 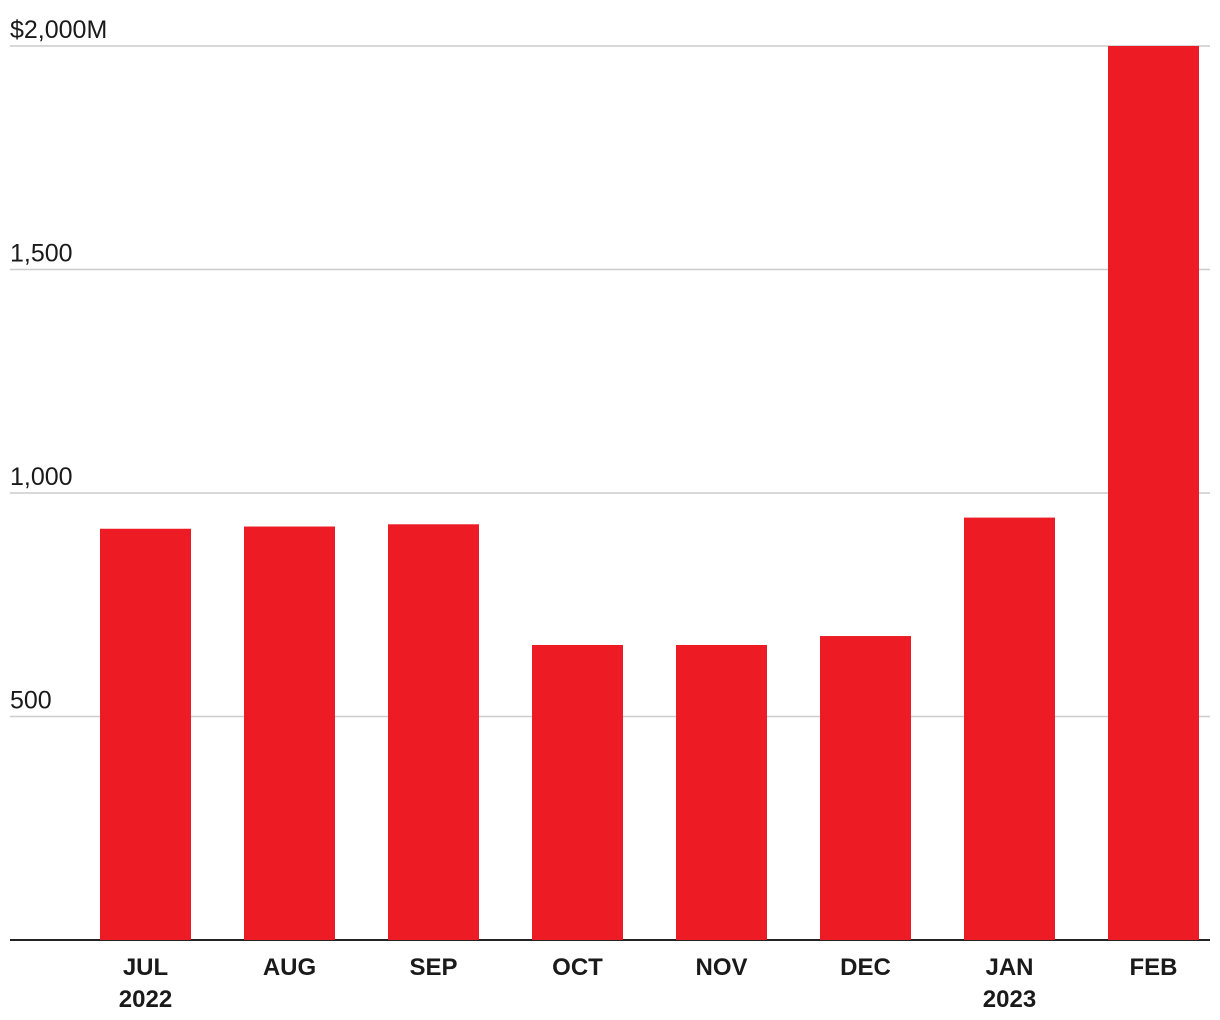 I want to click on x-tick-year-label: 2022, so click(x=145, y=999).